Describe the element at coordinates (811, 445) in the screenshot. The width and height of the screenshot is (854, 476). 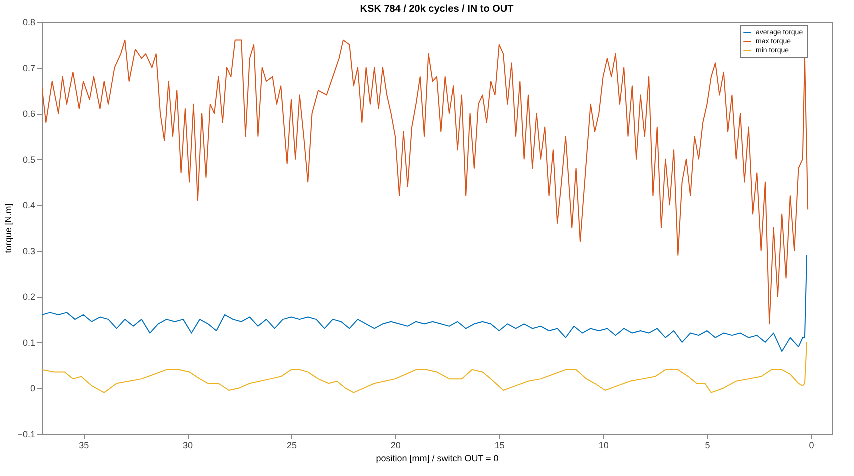
I see `x-tick-label: 0` at that location.